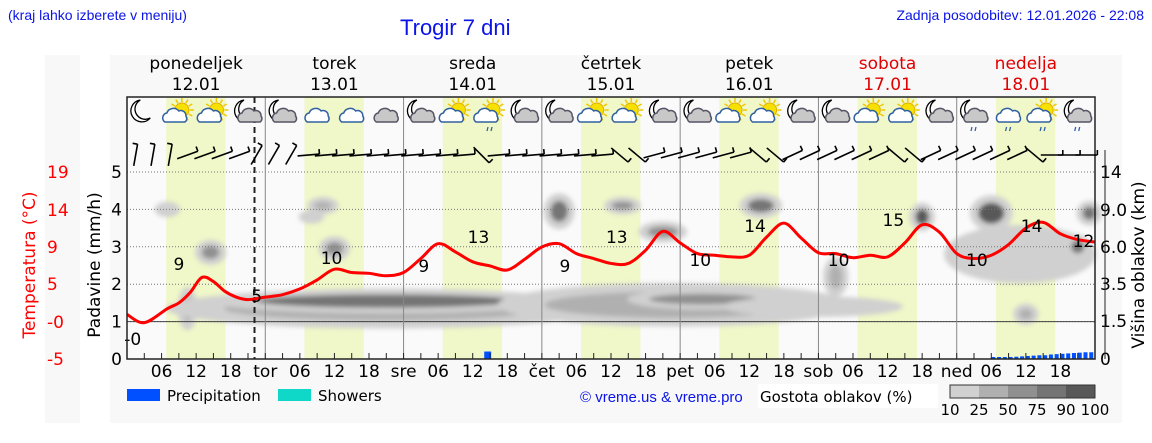  Describe the element at coordinates (1022, 391) in the screenshot. I see `colorbar-frame` at that location.